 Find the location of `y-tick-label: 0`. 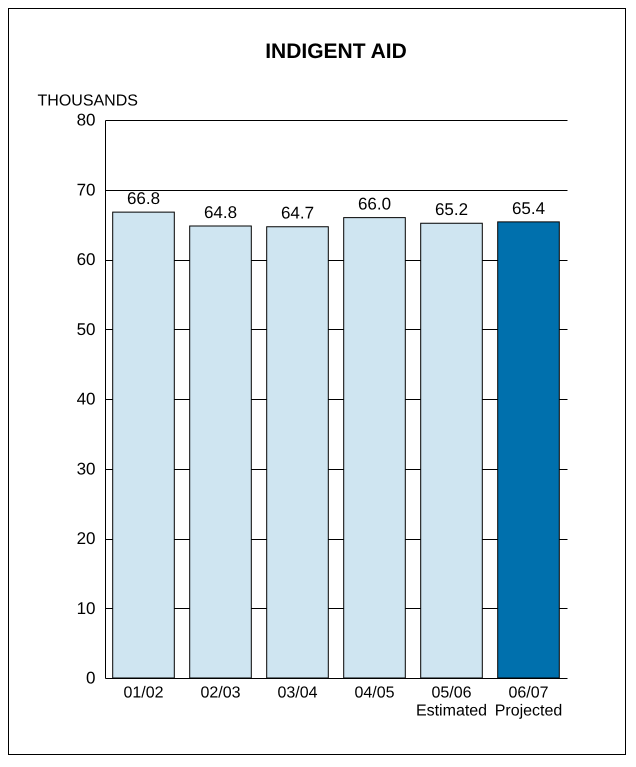

y-tick-label: 0 is located at coordinates (91, 678).